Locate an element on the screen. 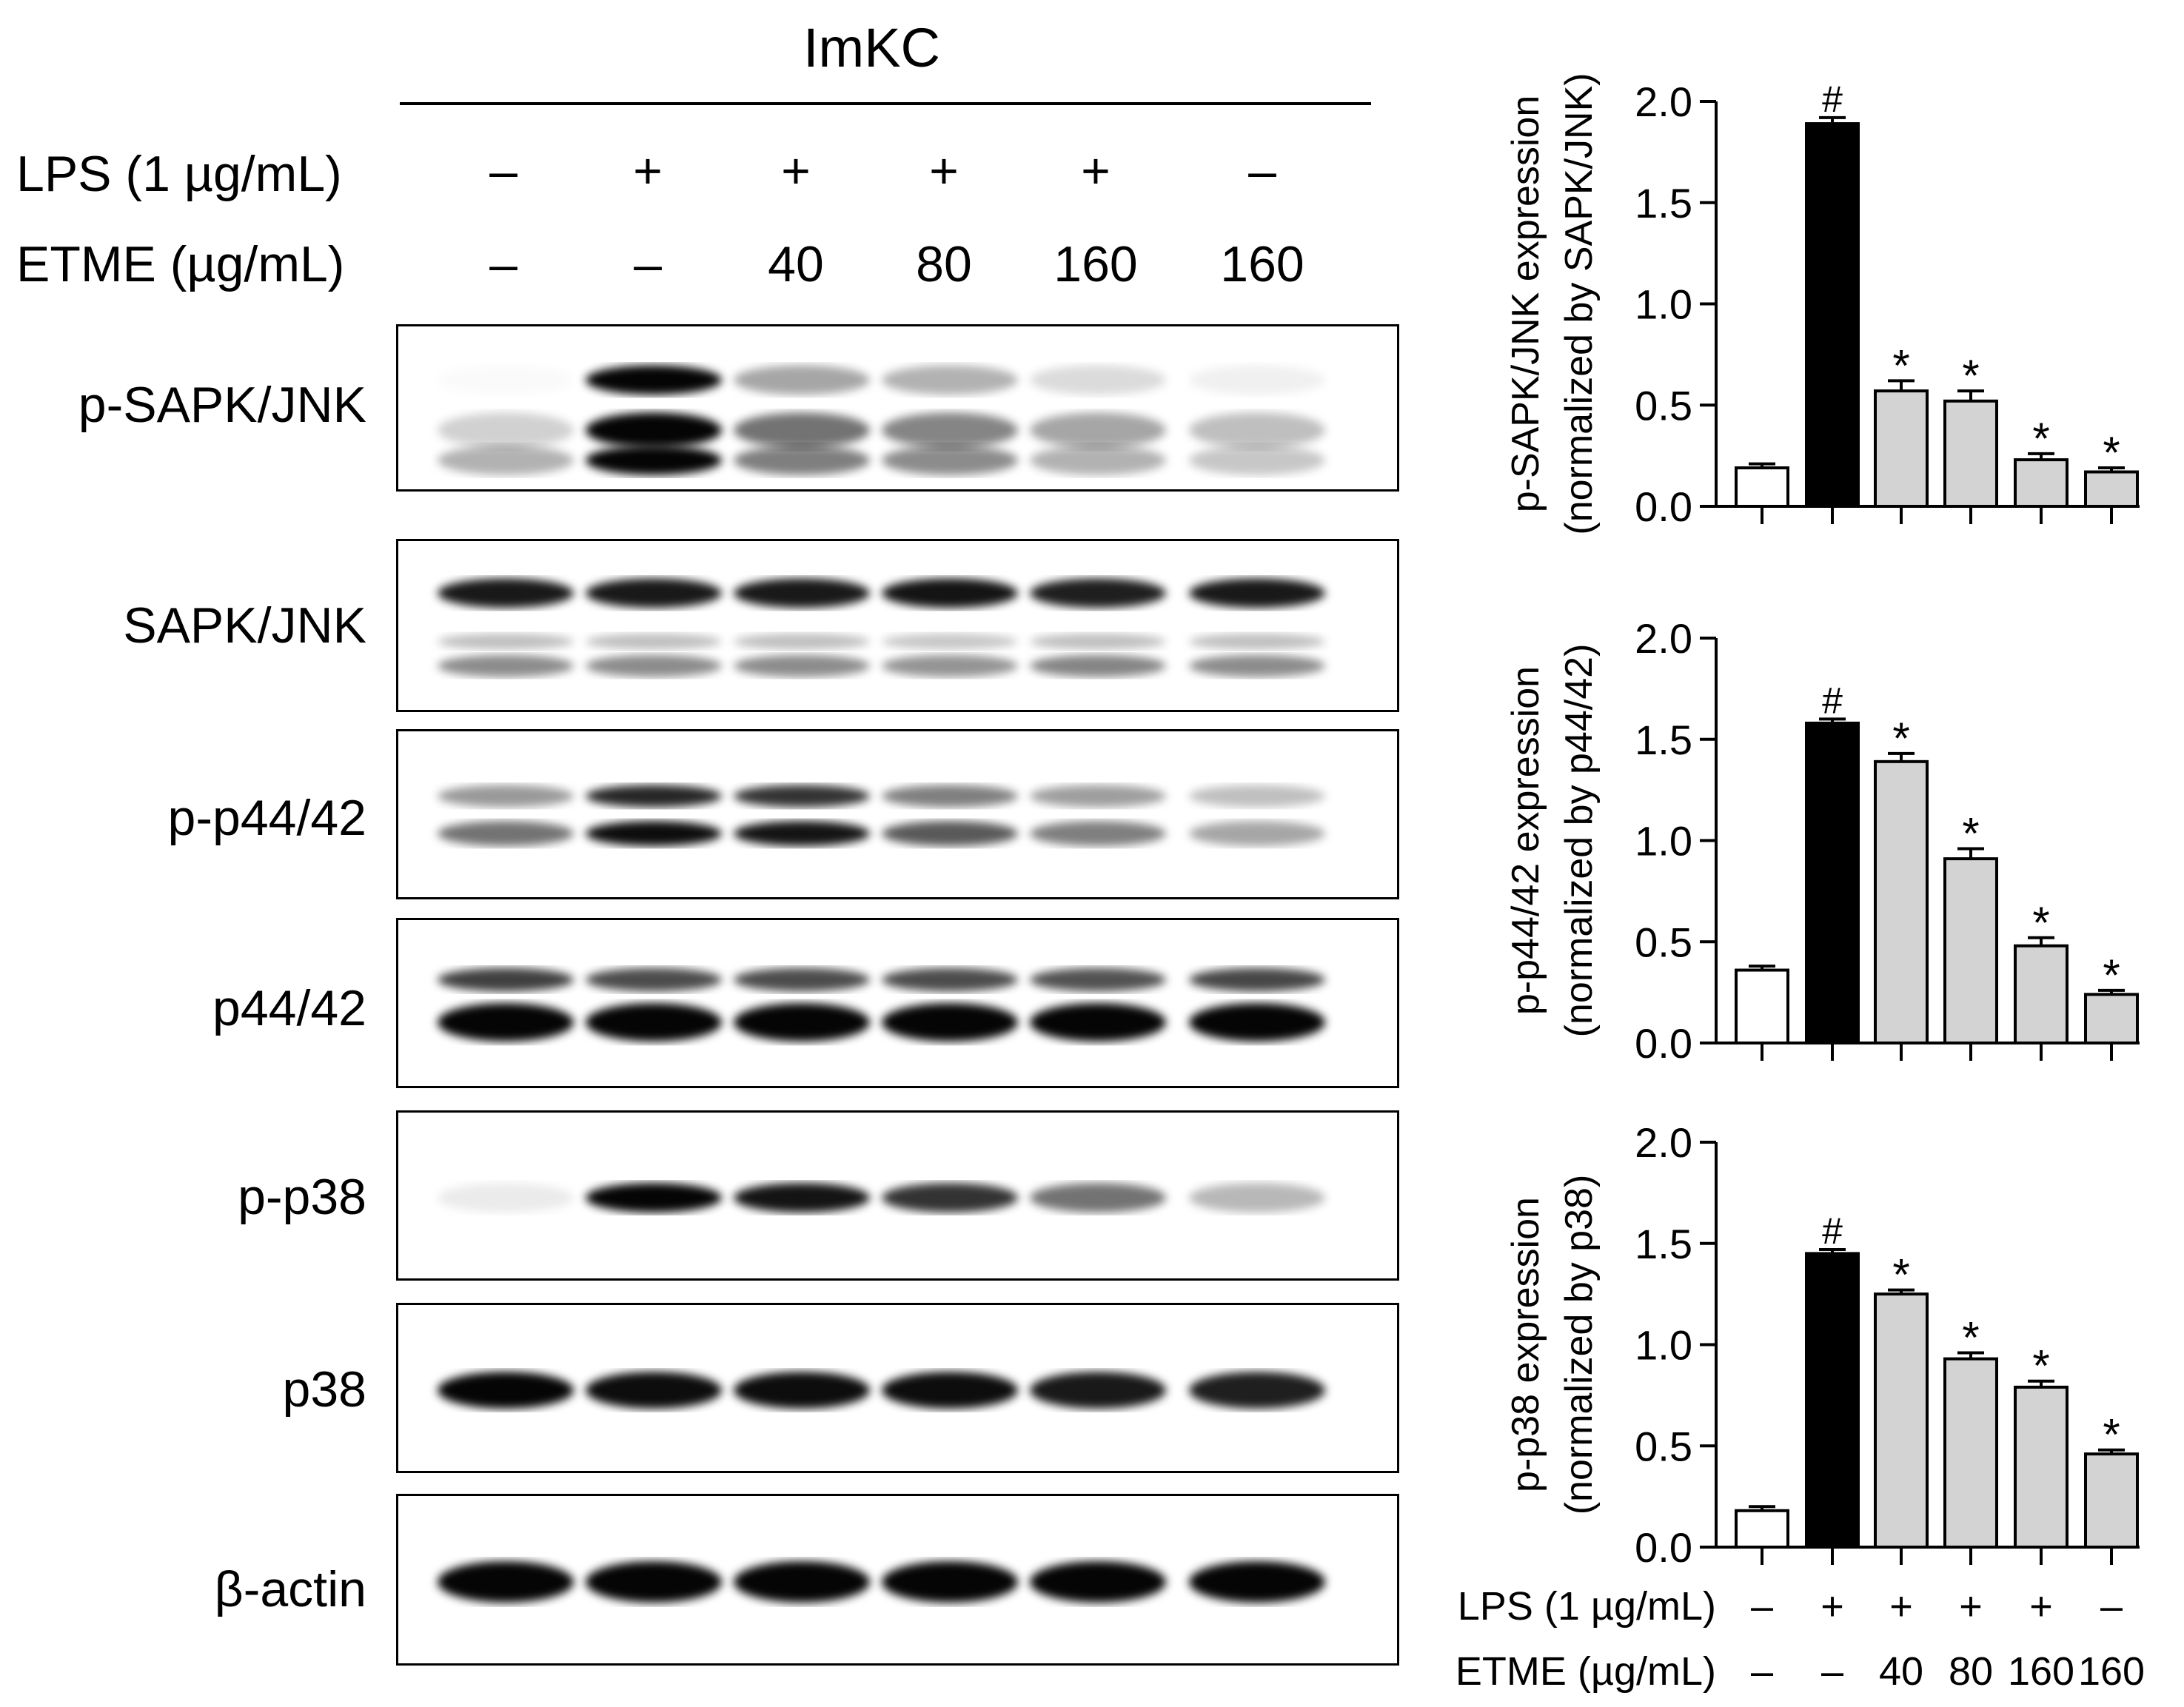 The image size is (2184, 1707). cell-line-title: ImKC is located at coordinates (872, 47).